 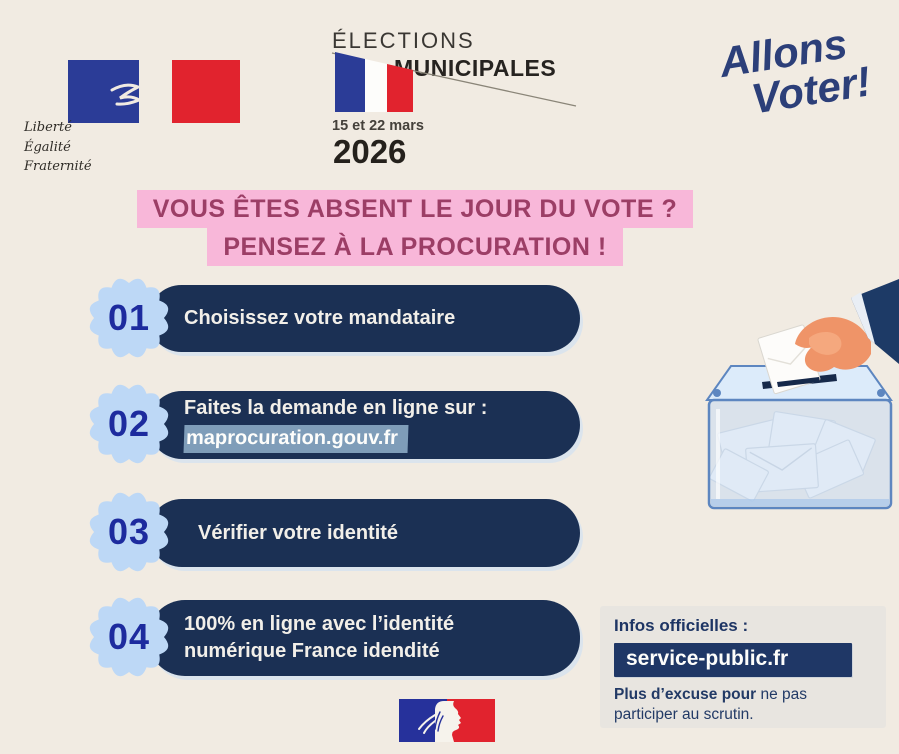 I want to click on ballot-box-illustration, so click(x=802, y=394).